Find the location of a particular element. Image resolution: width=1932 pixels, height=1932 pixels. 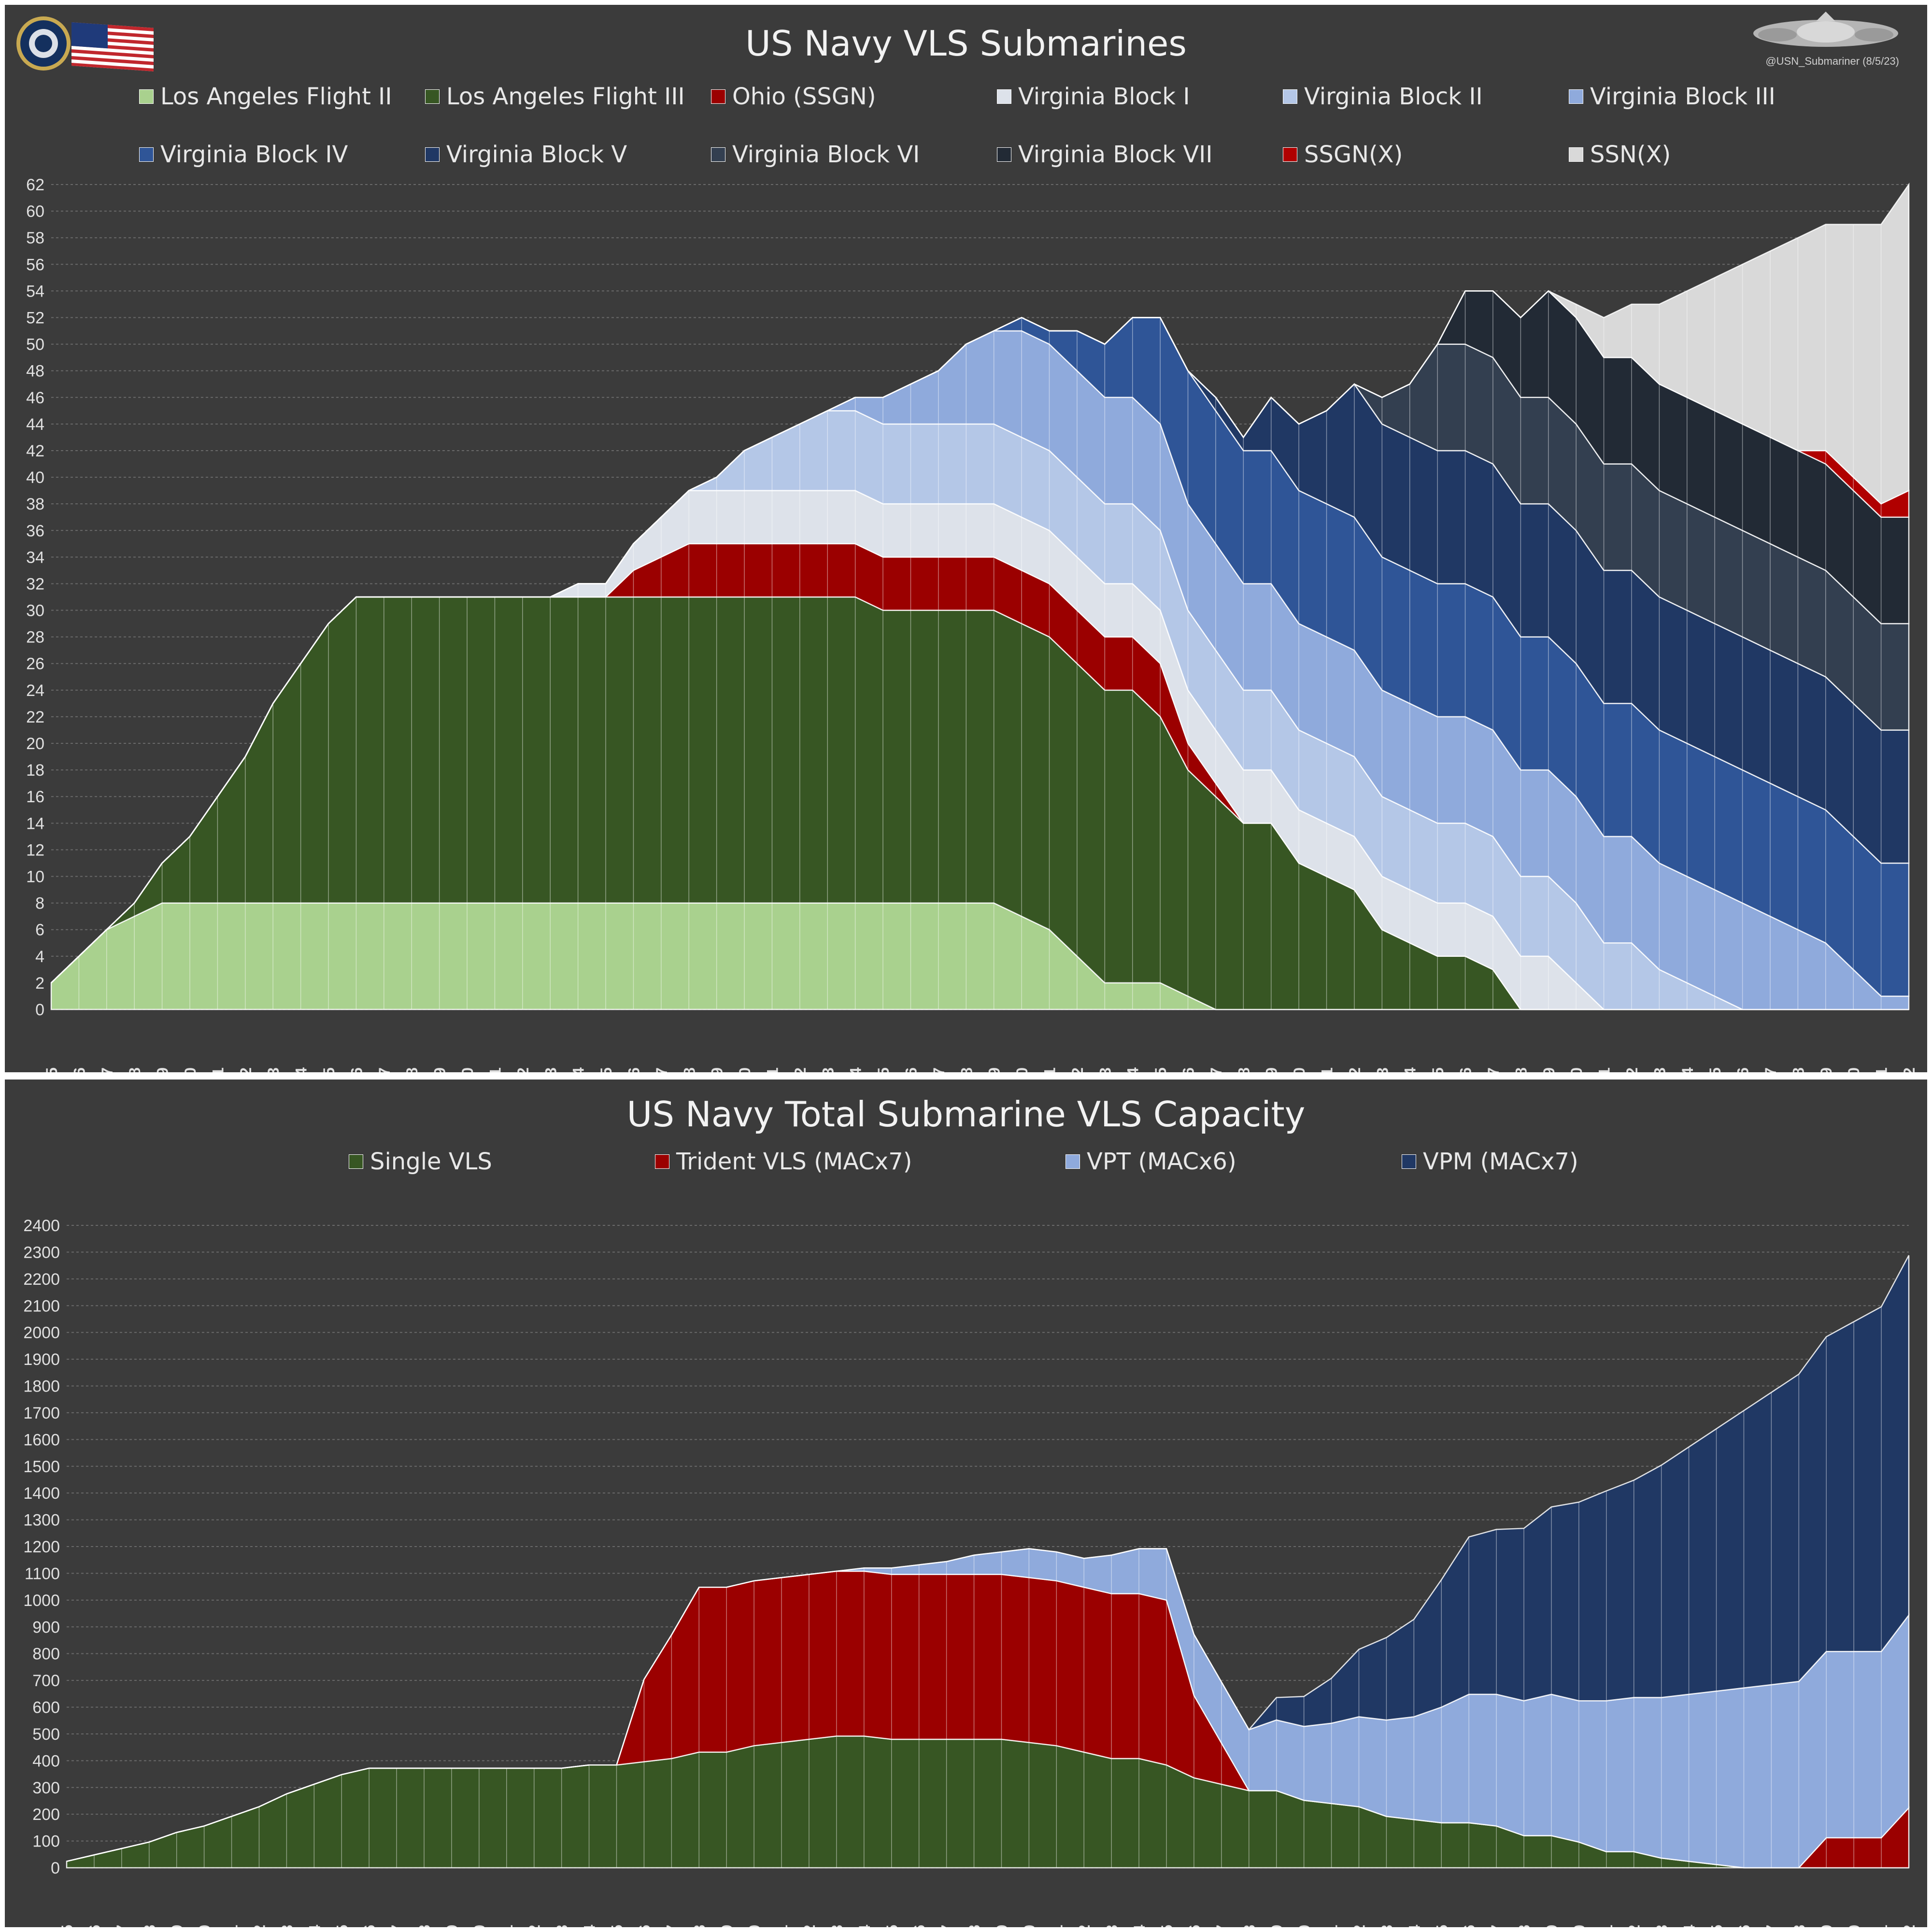

x-tick-label: 2052 is located at coordinates (1909, 1926).